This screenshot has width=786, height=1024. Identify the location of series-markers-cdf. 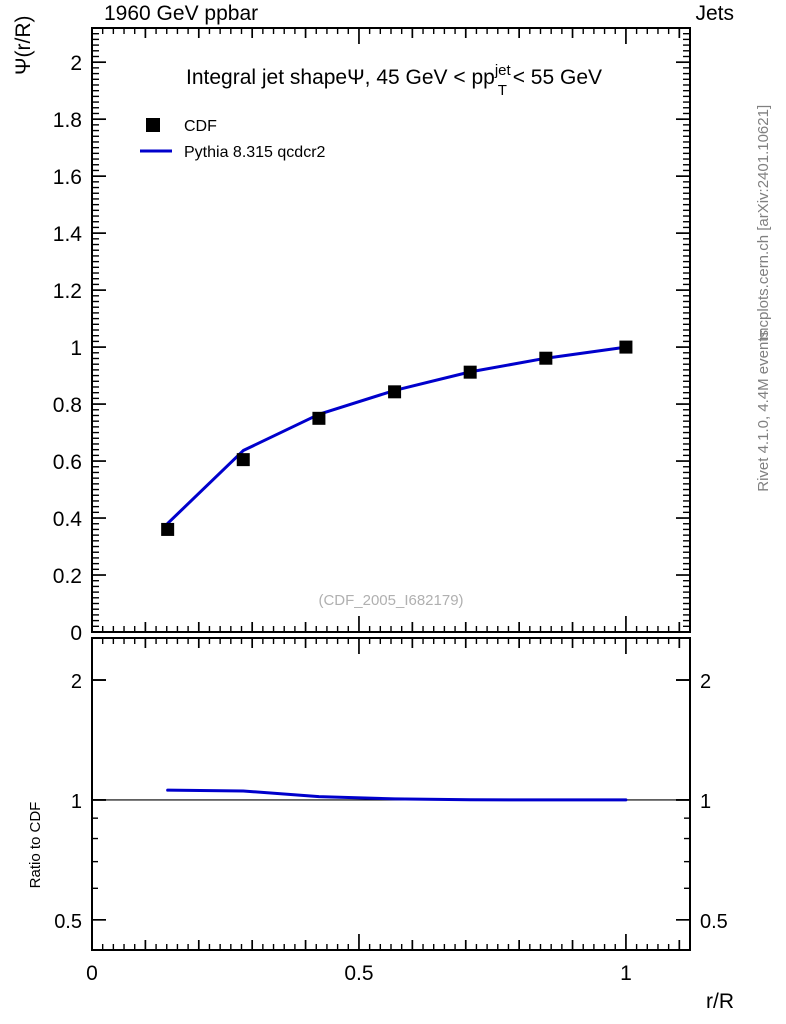
(397, 438).